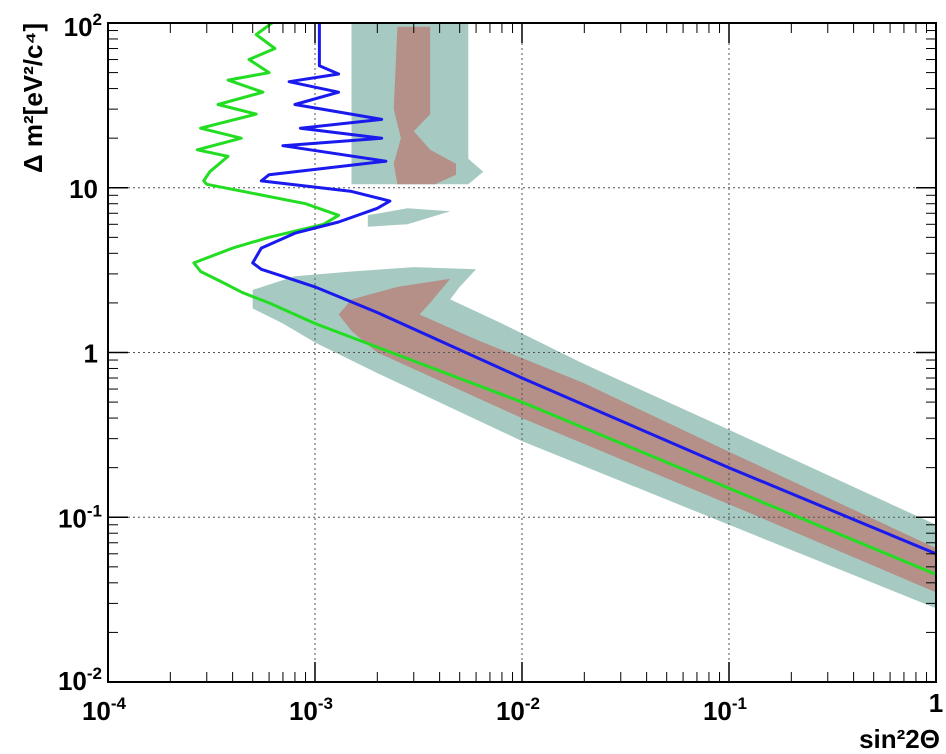 This screenshot has width=946, height=754. Describe the element at coordinates (33, 98) in the screenshot. I see `y-axis-label: Δ m²[eV²/c⁴]` at that location.